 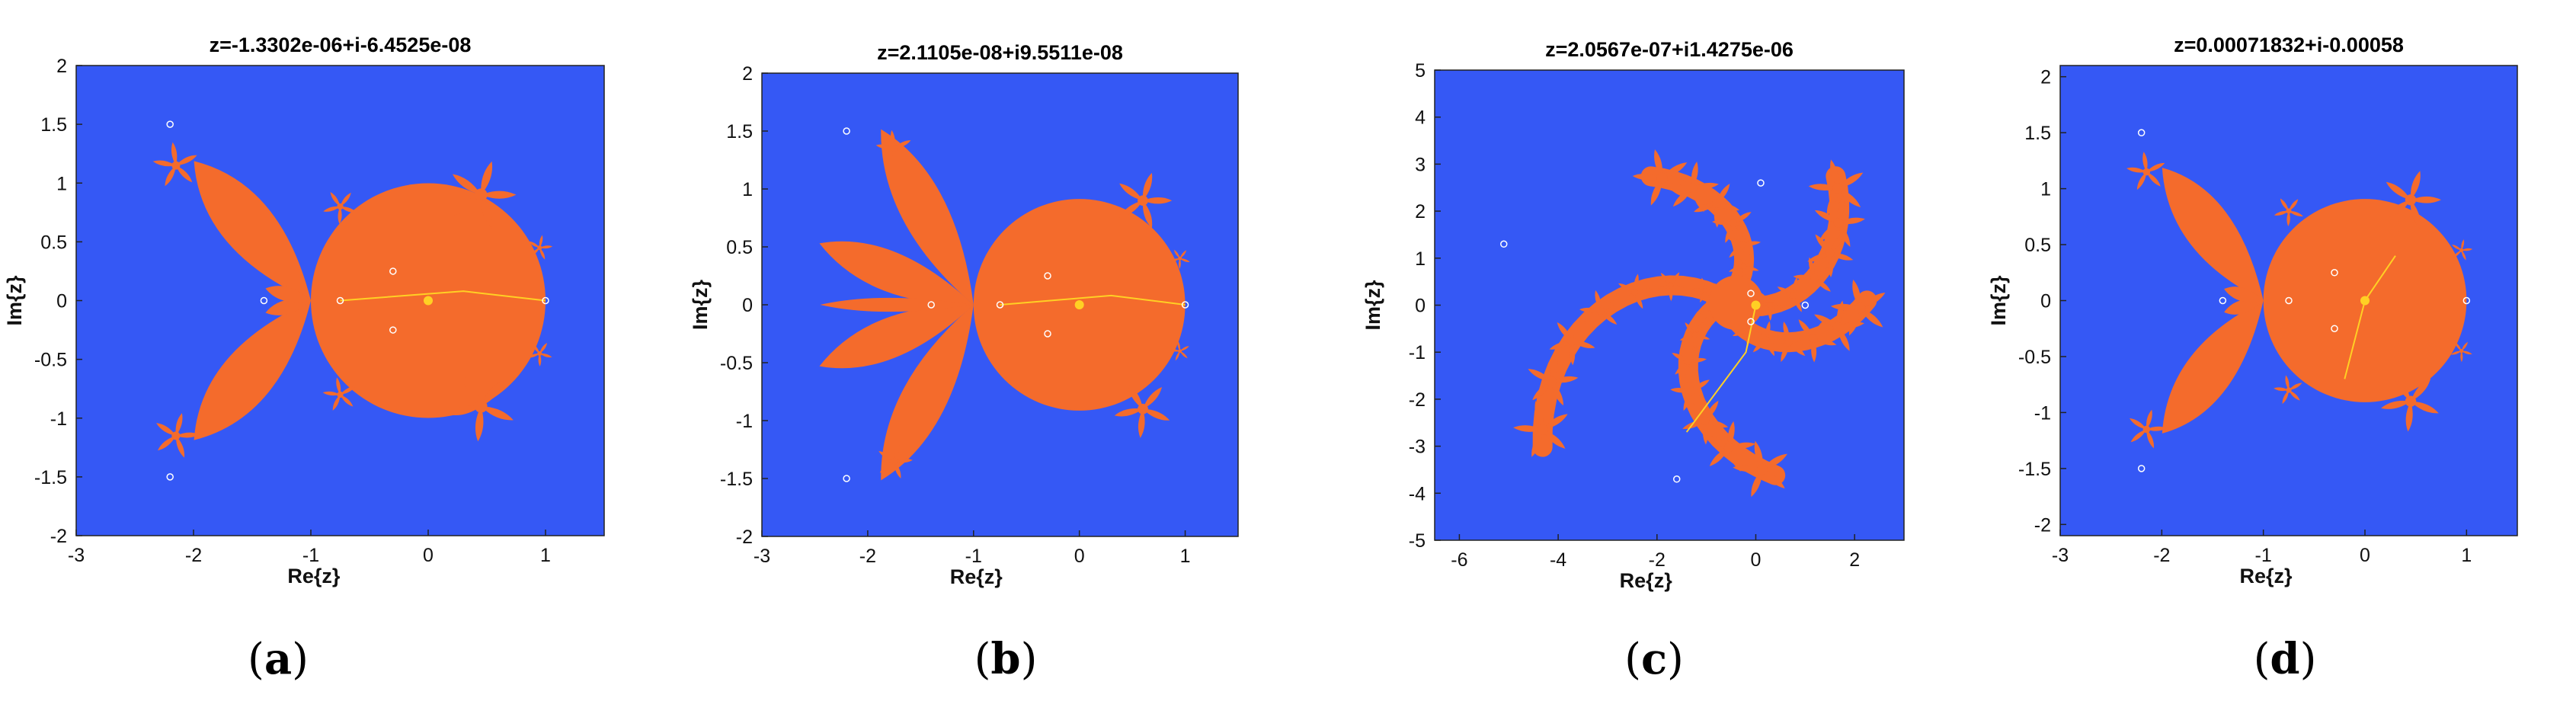 I want to click on fractal-set, so click(x=352, y=300).